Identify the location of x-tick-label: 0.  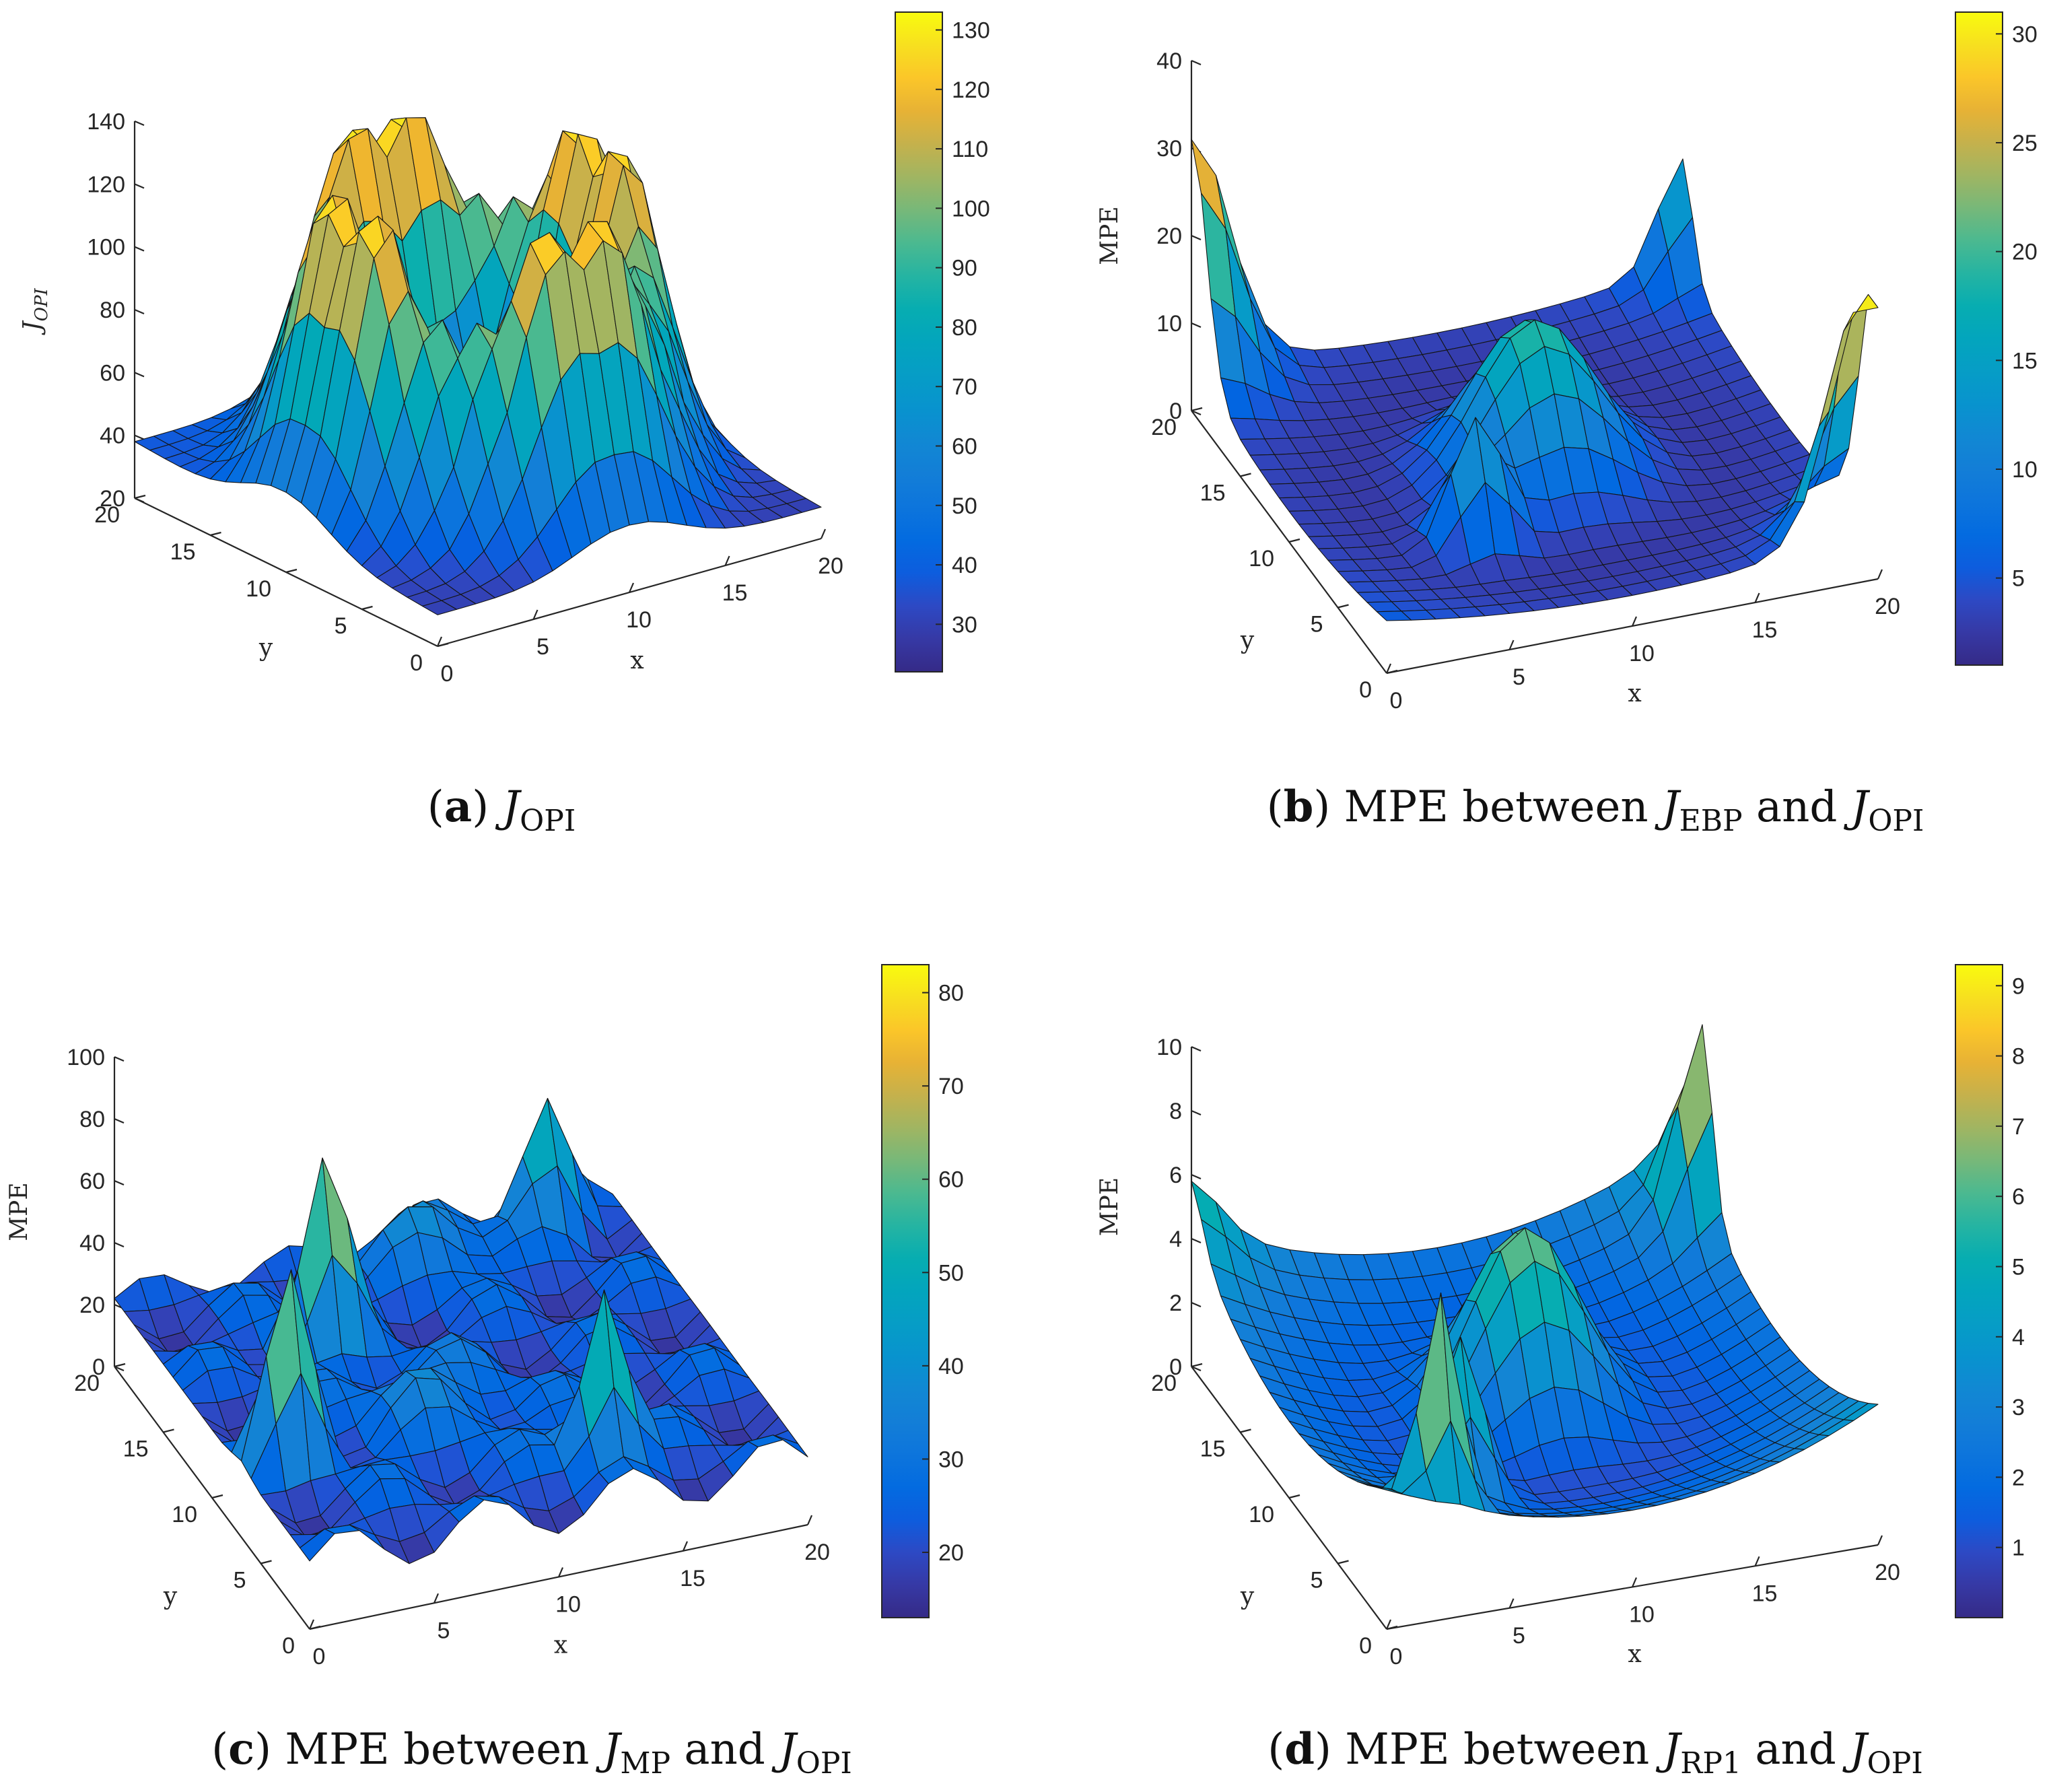
(319, 1656).